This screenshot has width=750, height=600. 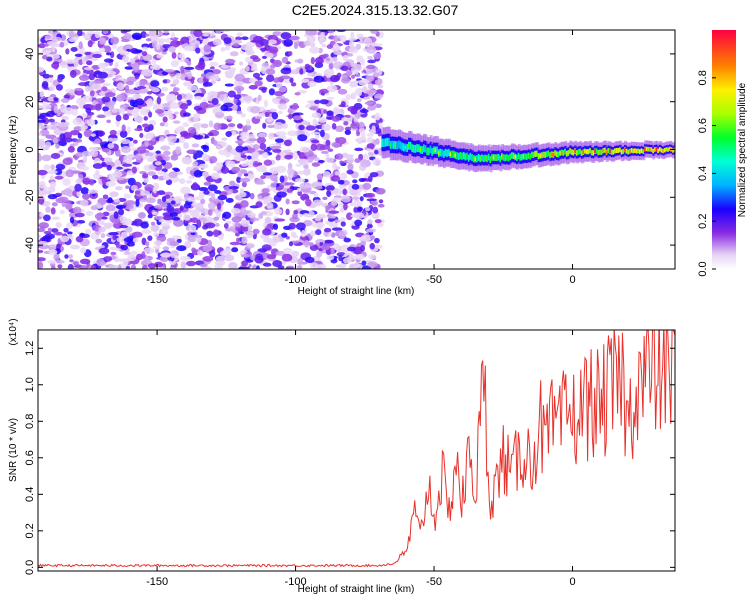 I want to click on y-tick-label: 1.0, so click(x=30, y=384).